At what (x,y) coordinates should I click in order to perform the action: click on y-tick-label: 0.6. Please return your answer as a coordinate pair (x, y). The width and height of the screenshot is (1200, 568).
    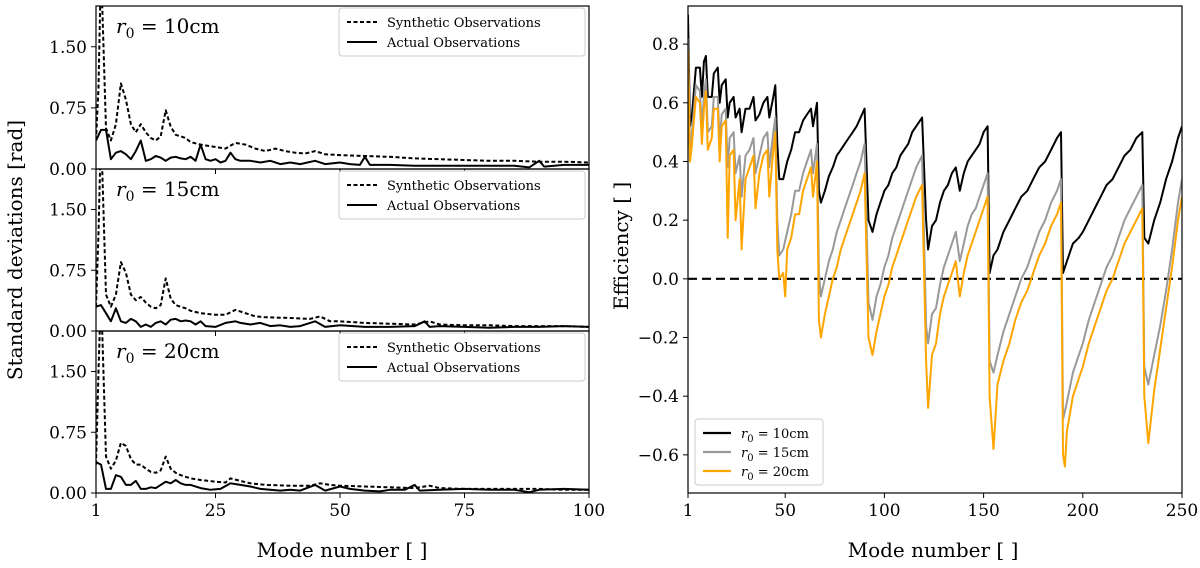
    Looking at the image, I should click on (665, 104).